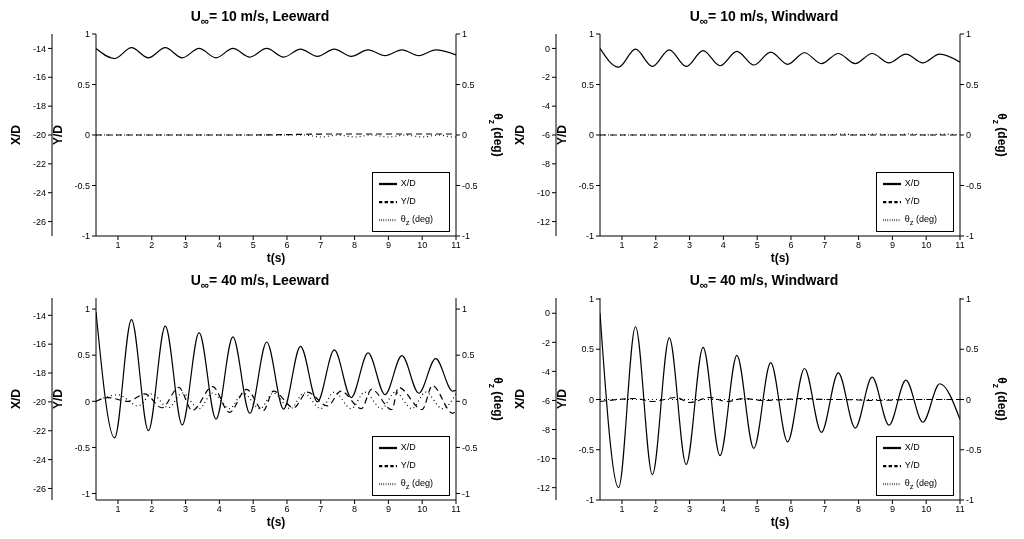  I want to click on y-tick-label: 0, so click(87, 135).